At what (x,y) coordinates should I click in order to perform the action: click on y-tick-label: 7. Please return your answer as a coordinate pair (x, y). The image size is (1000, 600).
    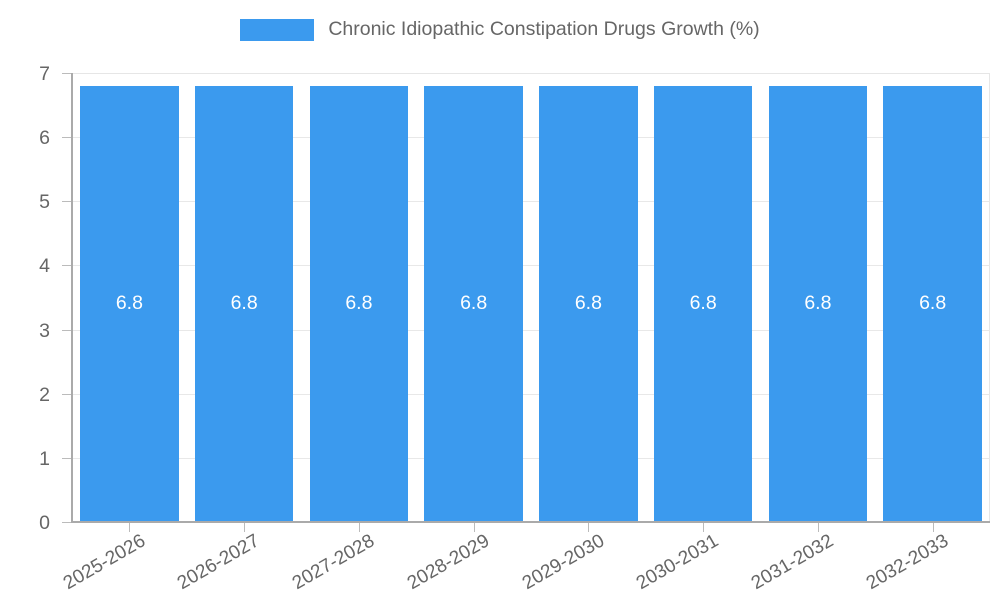
    Looking at the image, I should click on (44, 74).